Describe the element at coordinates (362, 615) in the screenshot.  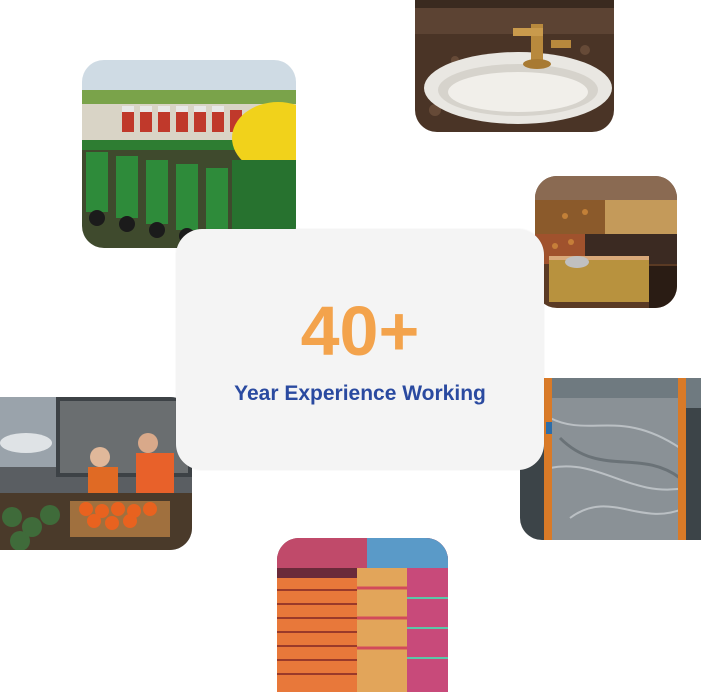
I see `textiles-photo` at that location.